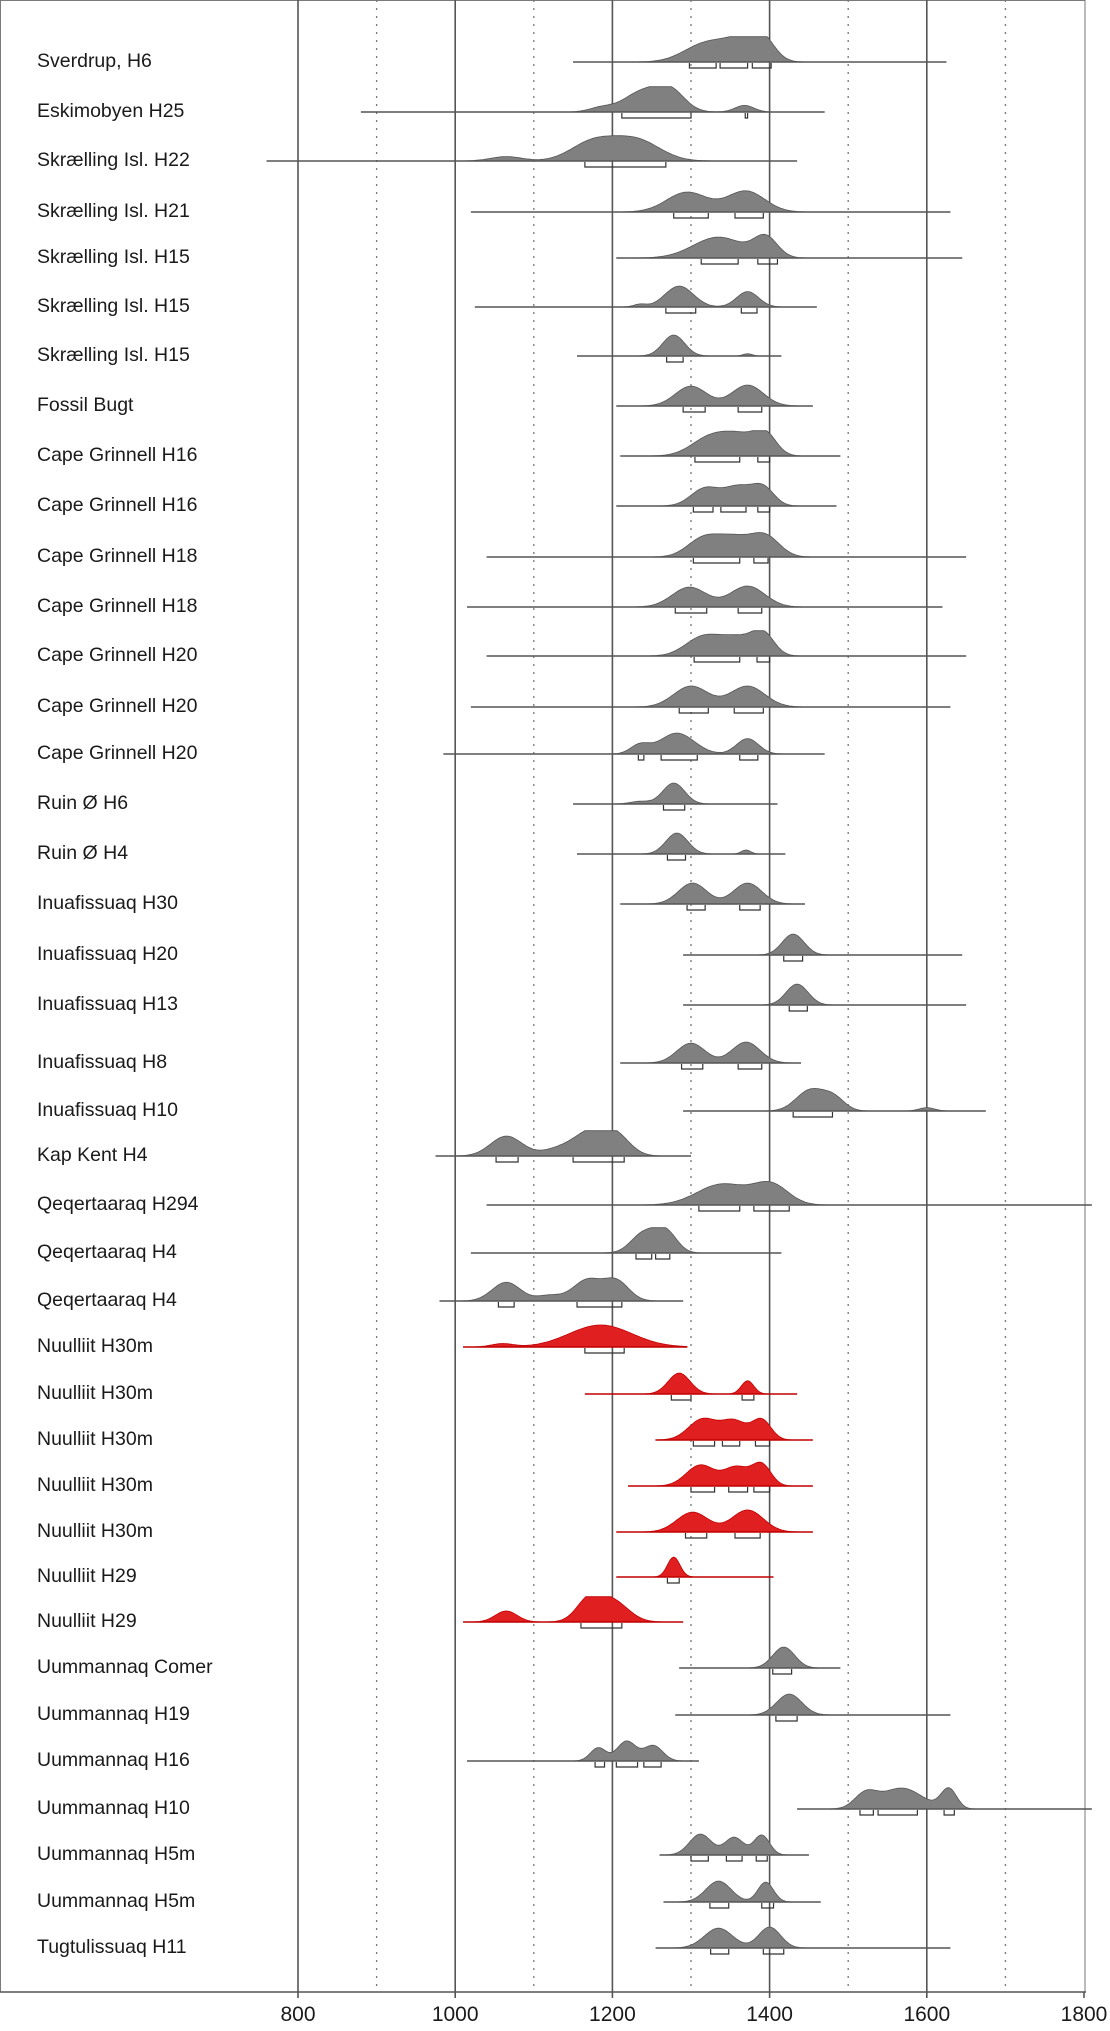 The height and width of the screenshot is (2031, 1110). What do you see at coordinates (113, 1808) in the screenshot?
I see `sample-label: Uummannaq H10` at bounding box center [113, 1808].